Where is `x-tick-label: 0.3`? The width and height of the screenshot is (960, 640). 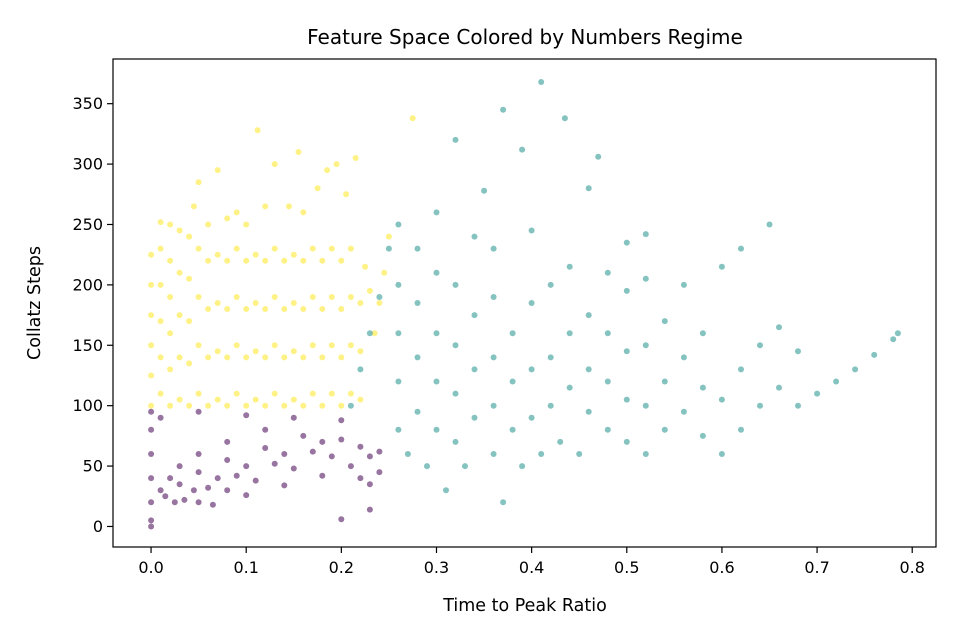
x-tick-label: 0.3 is located at coordinates (436, 567).